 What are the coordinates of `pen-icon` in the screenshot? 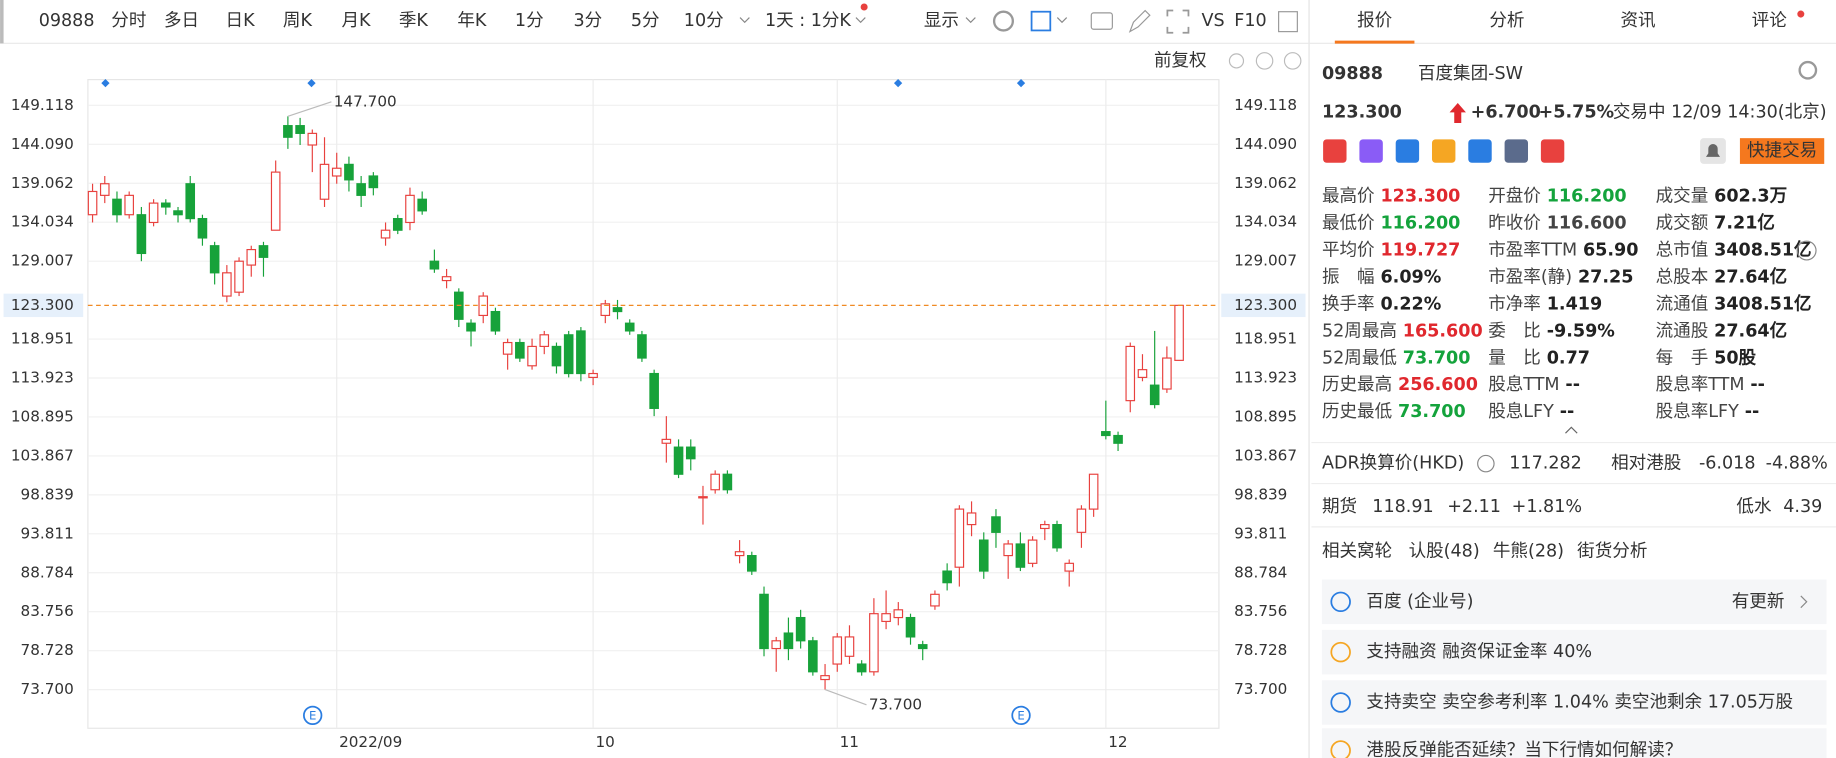 It's located at (1139, 21).